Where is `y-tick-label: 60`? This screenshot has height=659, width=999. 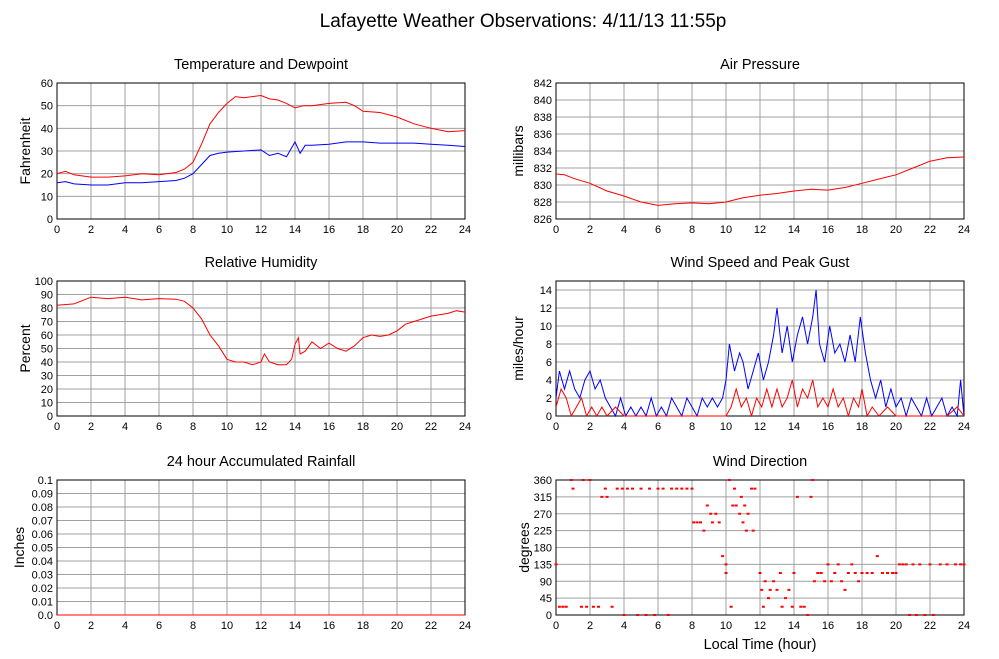
y-tick-label: 60 is located at coordinates (47, 336).